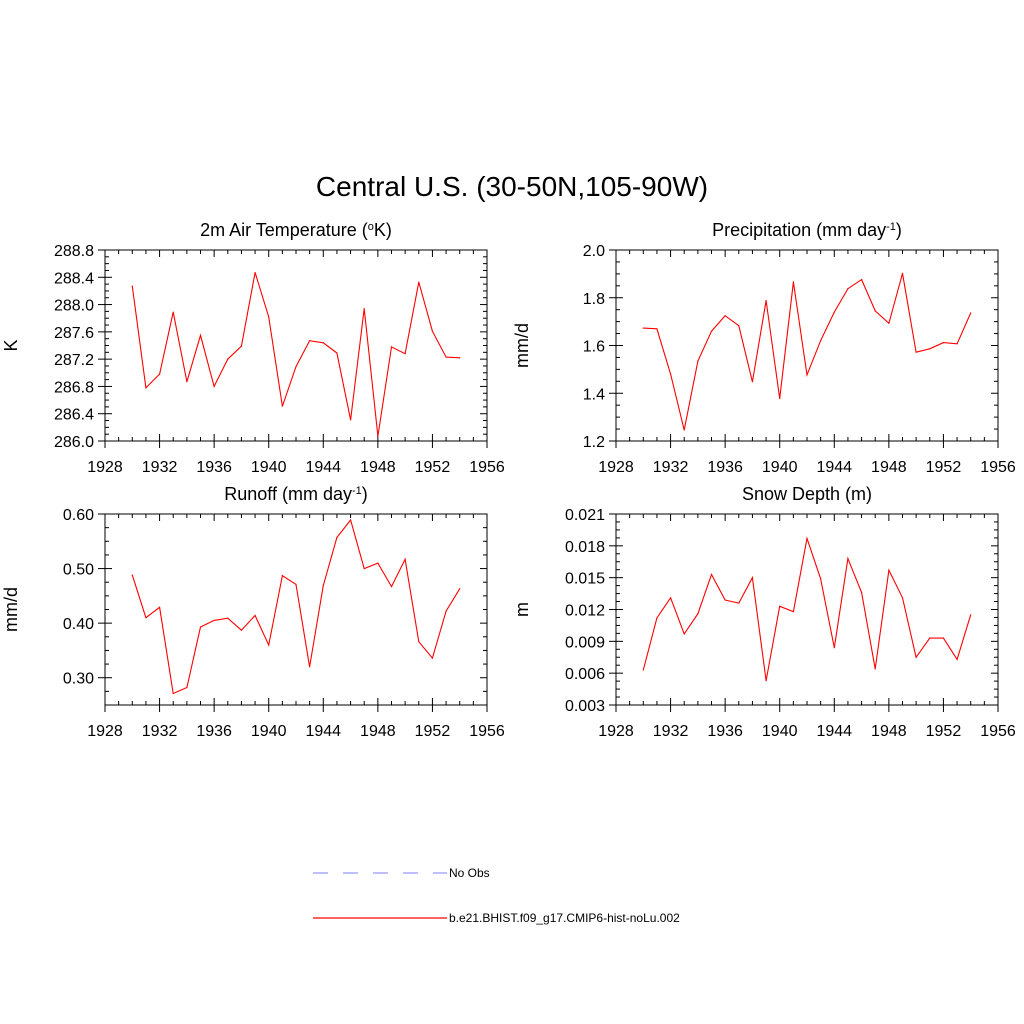 This screenshot has width=1024, height=1024. What do you see at coordinates (594, 299) in the screenshot?
I see `y-tick-label: 1.8` at bounding box center [594, 299].